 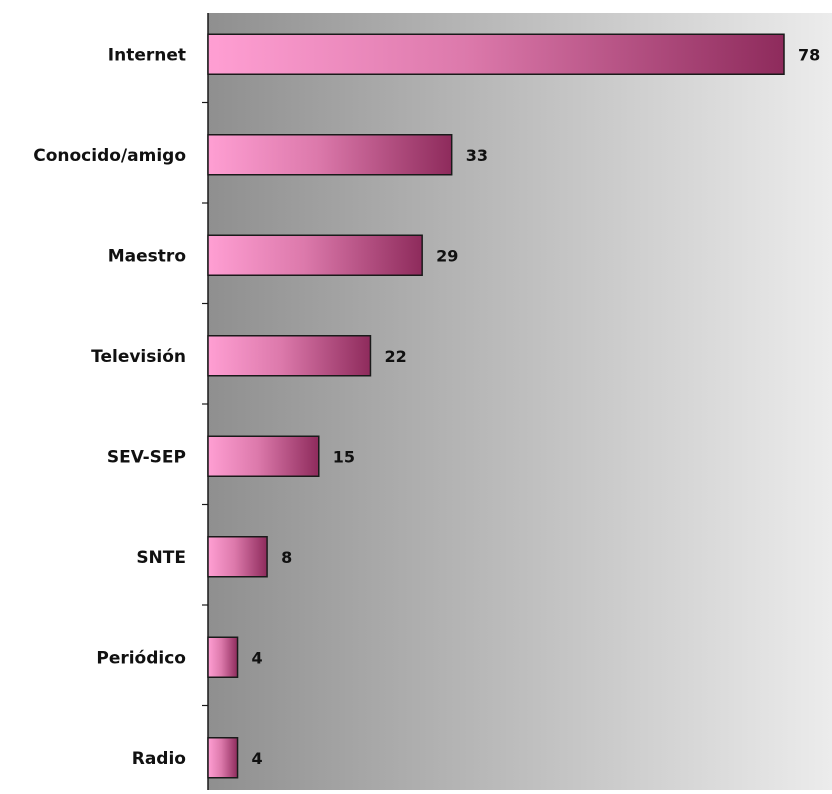 What do you see at coordinates (147, 55) in the screenshot?
I see `category-label: Internet` at bounding box center [147, 55].